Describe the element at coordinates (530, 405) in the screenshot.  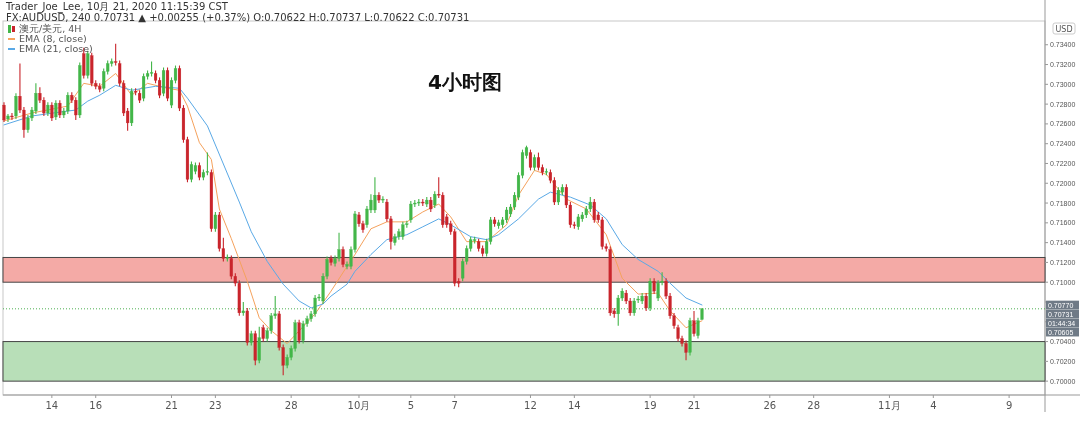
I see `x-tick-label: 12` at that location.